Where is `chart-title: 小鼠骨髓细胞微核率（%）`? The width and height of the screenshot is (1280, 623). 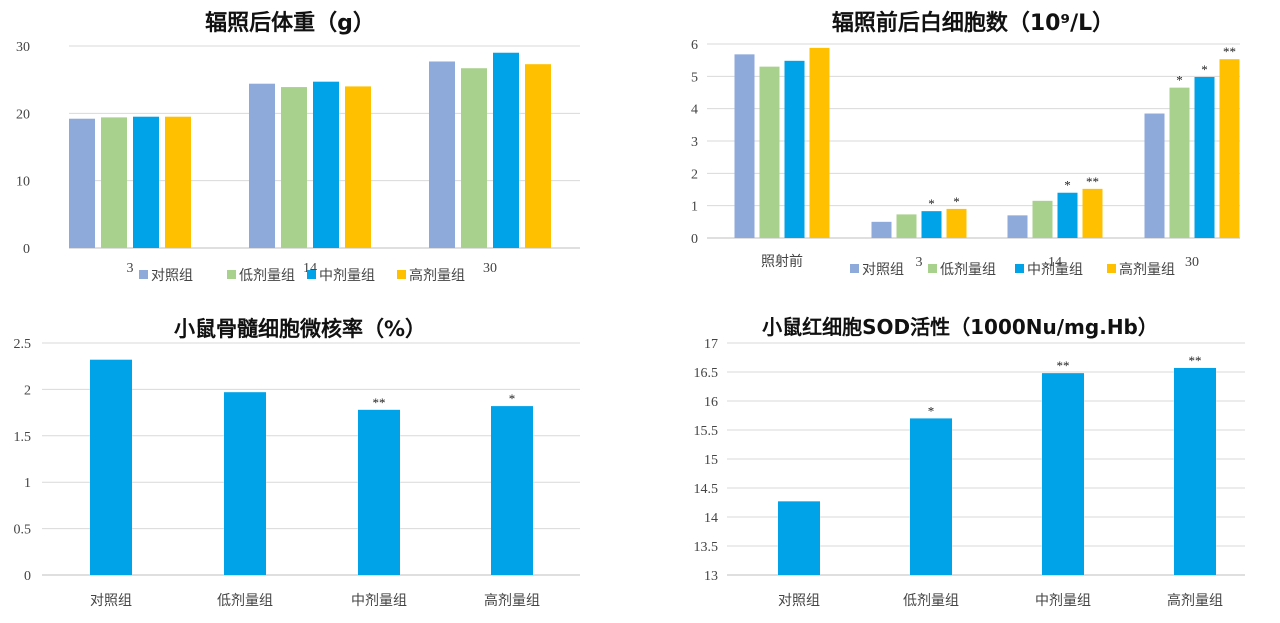 chart-title: 小鼠骨髓细胞微核率（%） is located at coordinates (300, 329).